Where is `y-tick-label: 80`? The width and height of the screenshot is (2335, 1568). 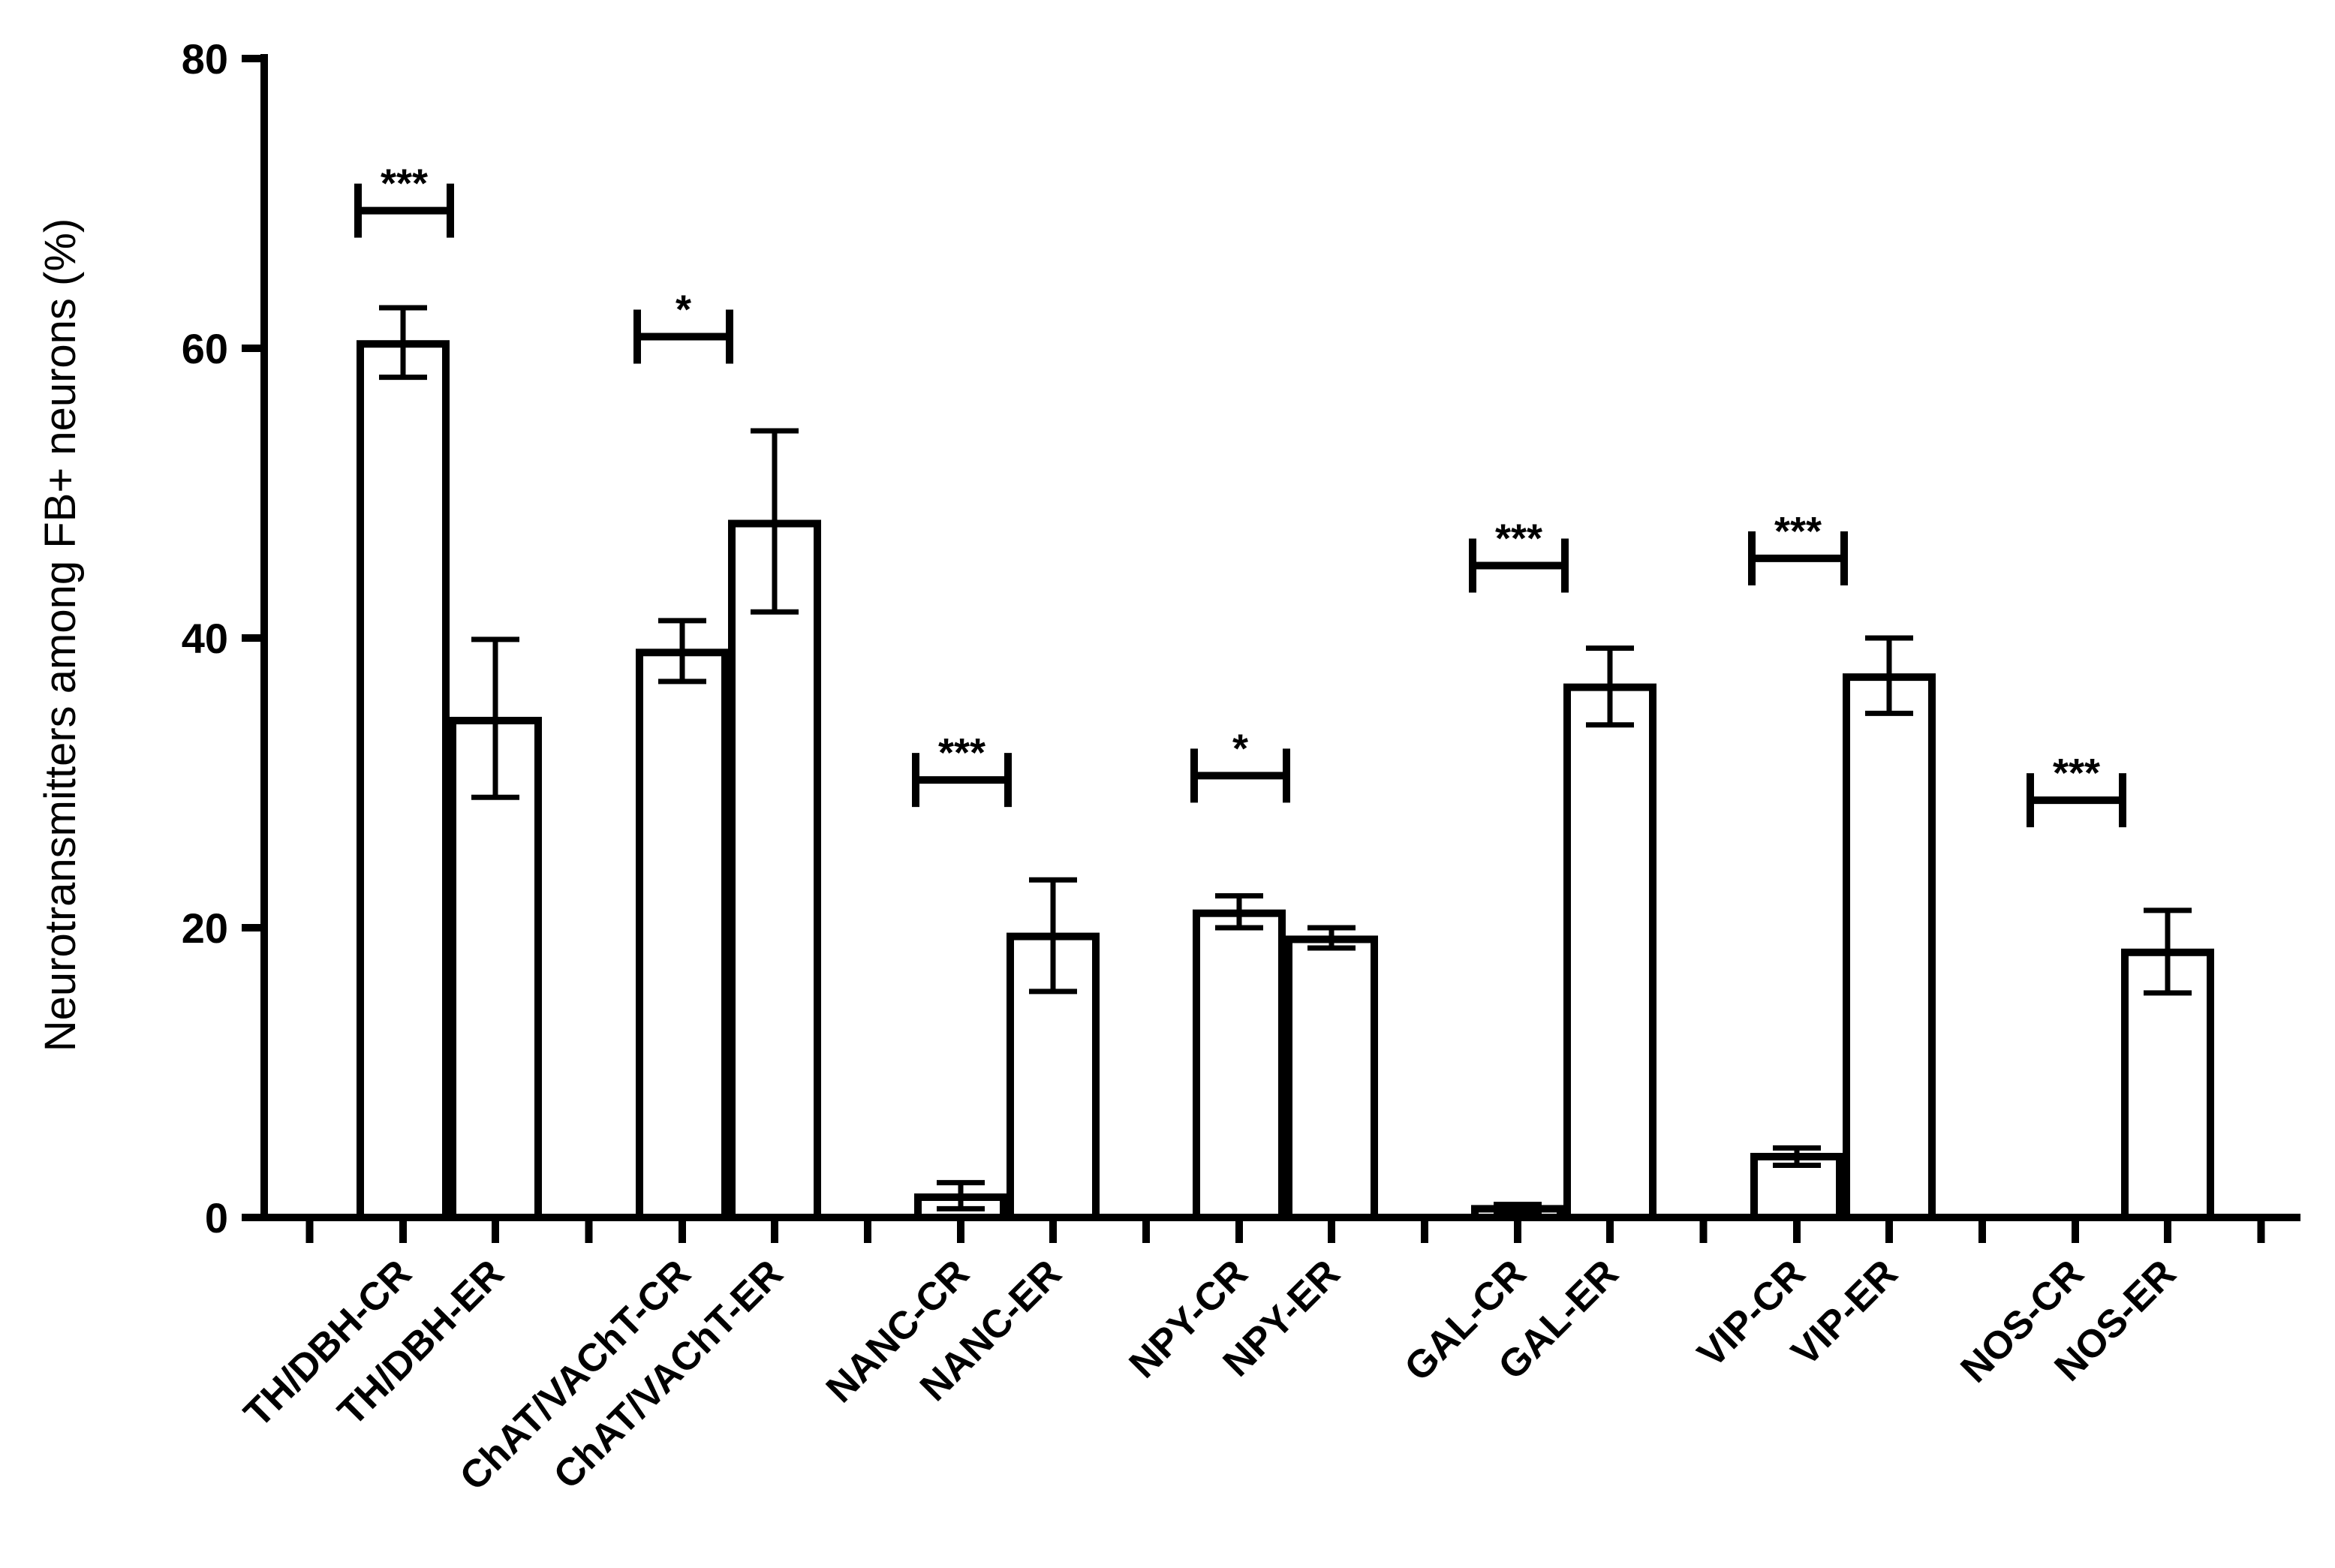
y-tick-label: 80 is located at coordinates (205, 59).